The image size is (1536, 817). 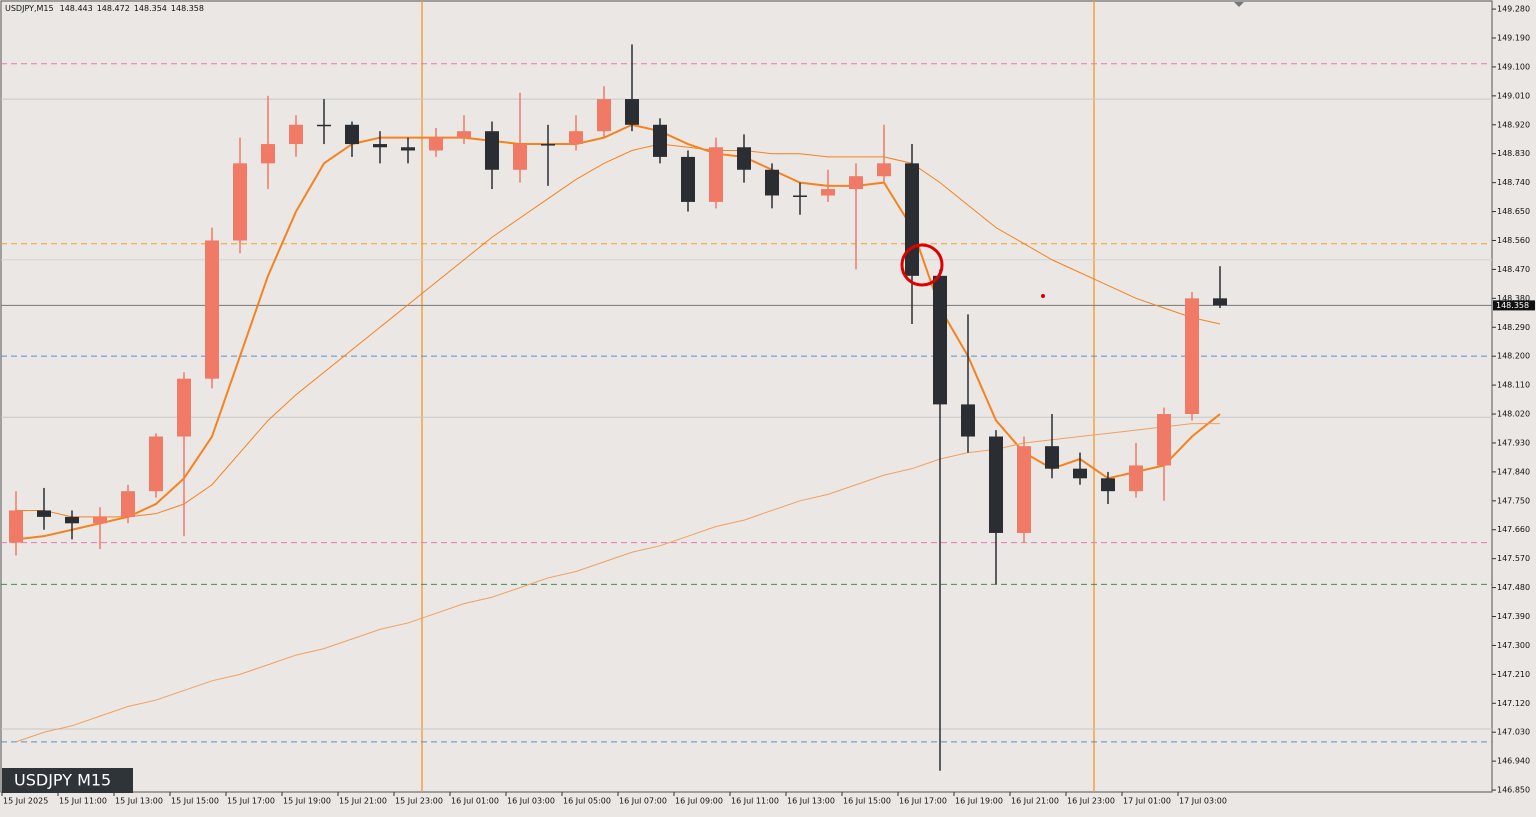 I want to click on x-tick-label: 16 Jul 05:00, so click(x=587, y=801).